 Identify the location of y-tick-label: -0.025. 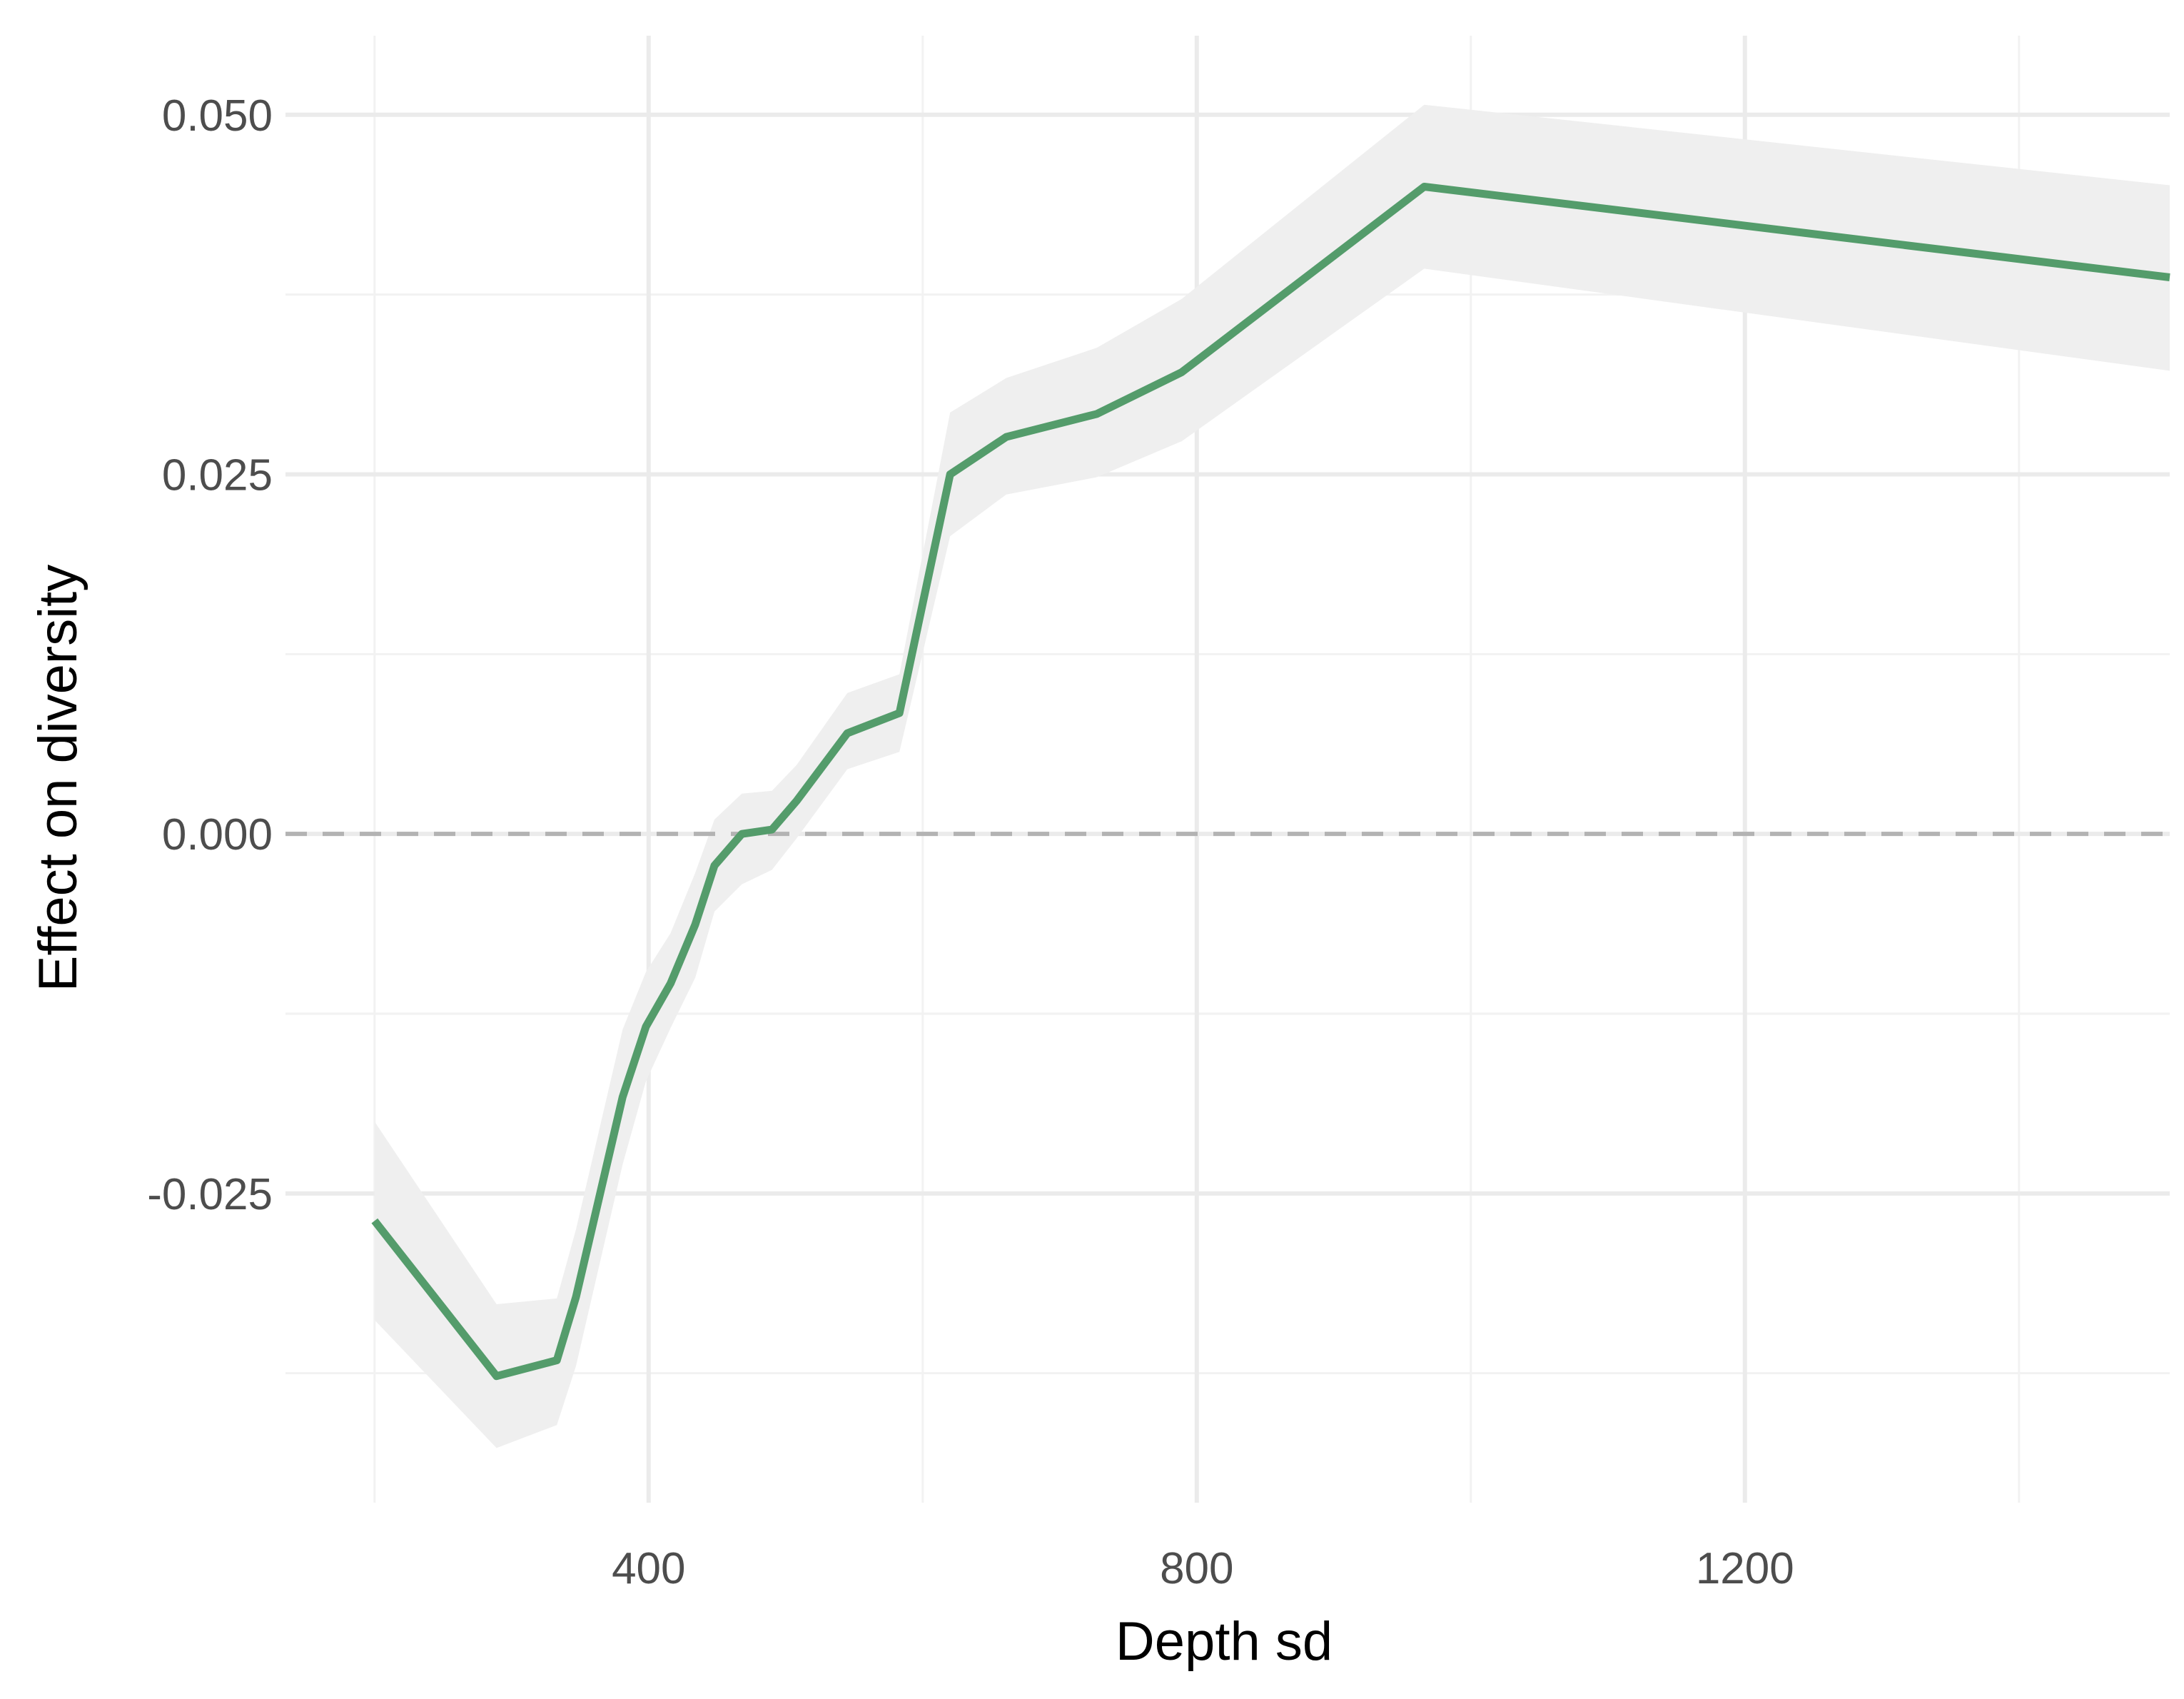
(210, 1194).